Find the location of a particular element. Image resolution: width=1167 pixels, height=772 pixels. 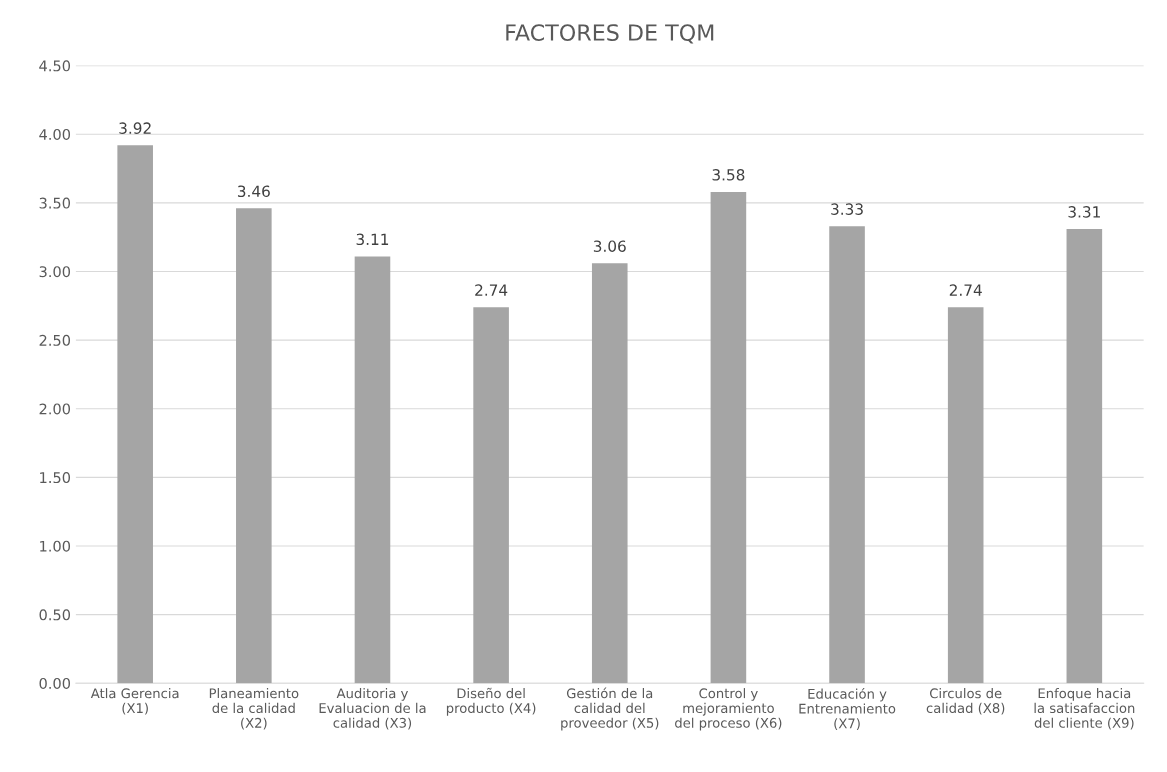

y-tick-label: 3.00 is located at coordinates (55, 272).